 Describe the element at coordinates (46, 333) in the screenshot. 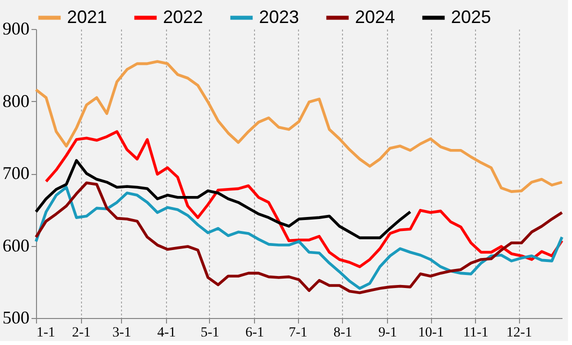

I see `x-tick-label: 1-1` at that location.